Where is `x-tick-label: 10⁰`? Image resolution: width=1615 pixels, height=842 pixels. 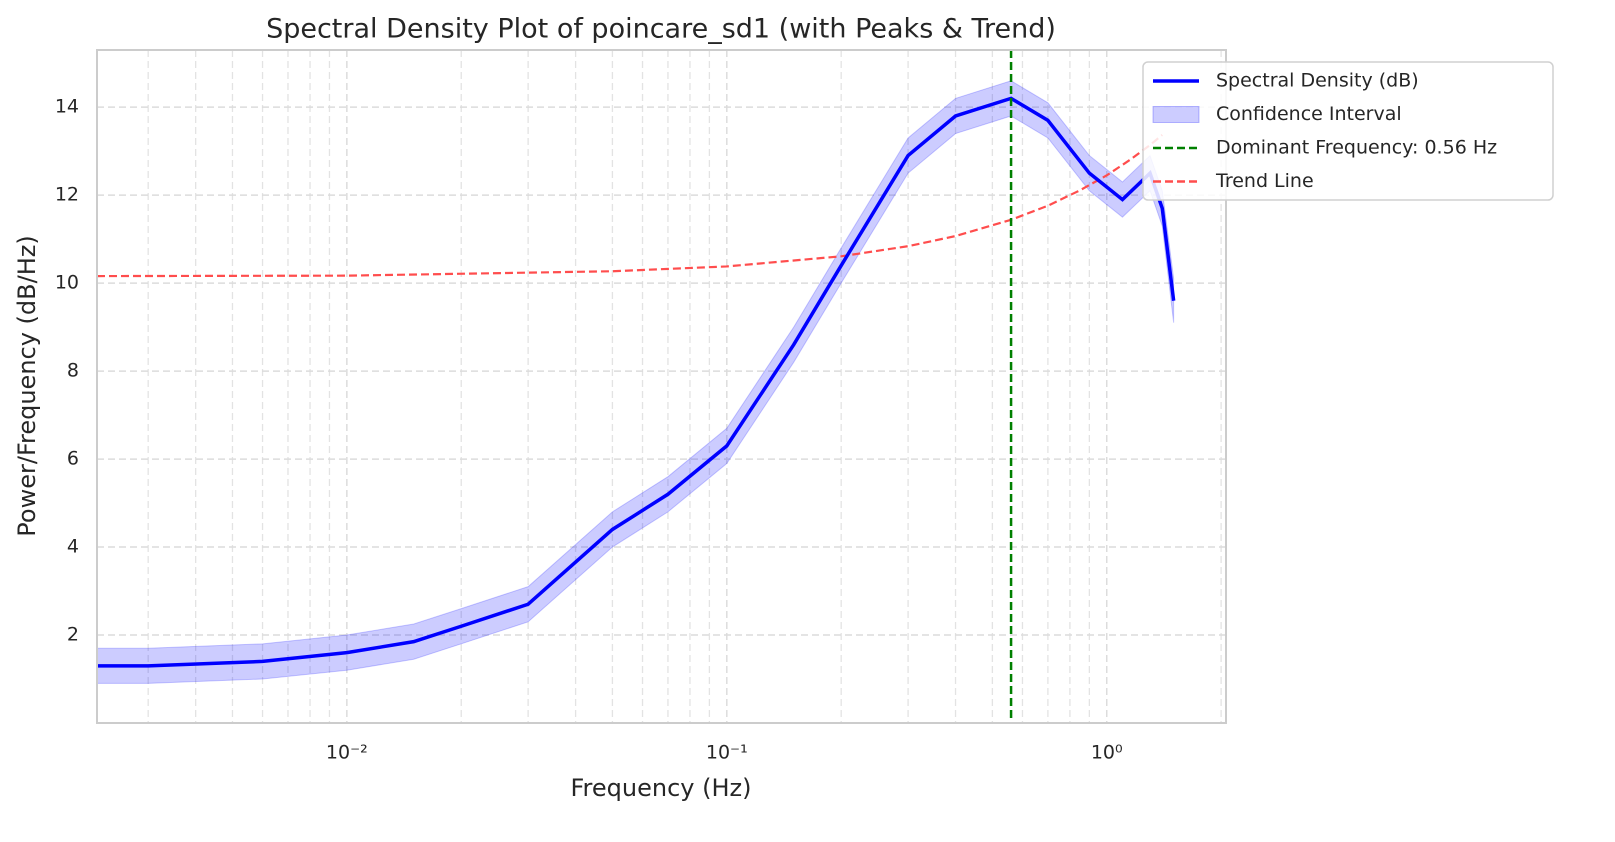
x-tick-label: 10⁰ is located at coordinates (1107, 753).